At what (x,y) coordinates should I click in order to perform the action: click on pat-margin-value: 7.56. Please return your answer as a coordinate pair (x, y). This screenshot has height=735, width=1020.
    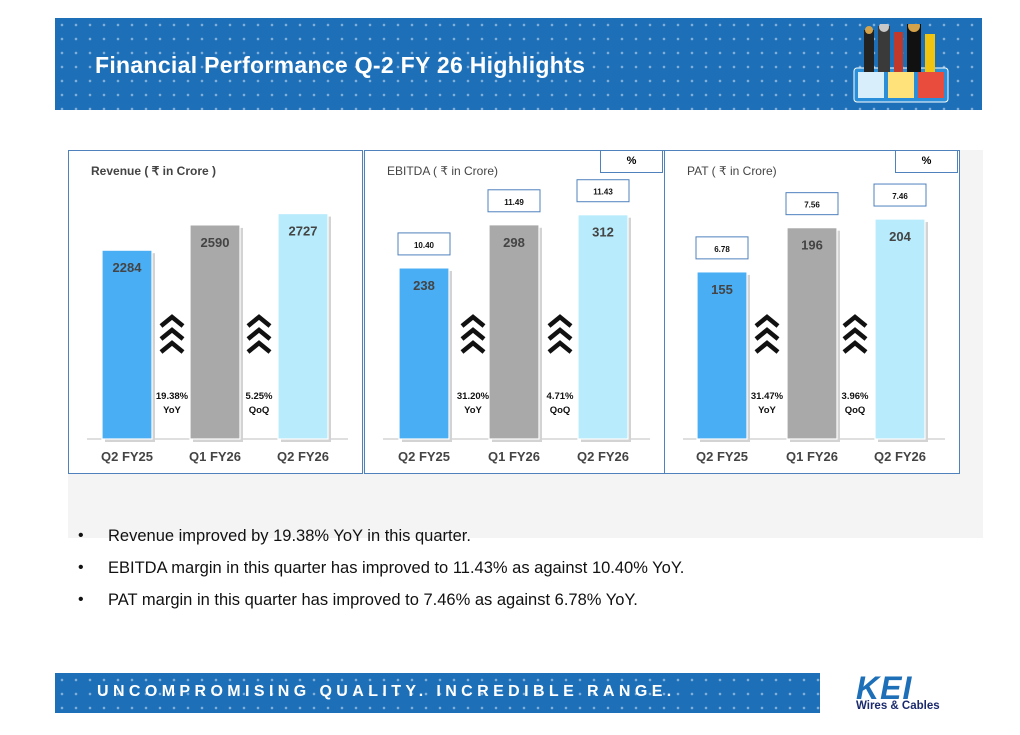
    Looking at the image, I should click on (812, 205).